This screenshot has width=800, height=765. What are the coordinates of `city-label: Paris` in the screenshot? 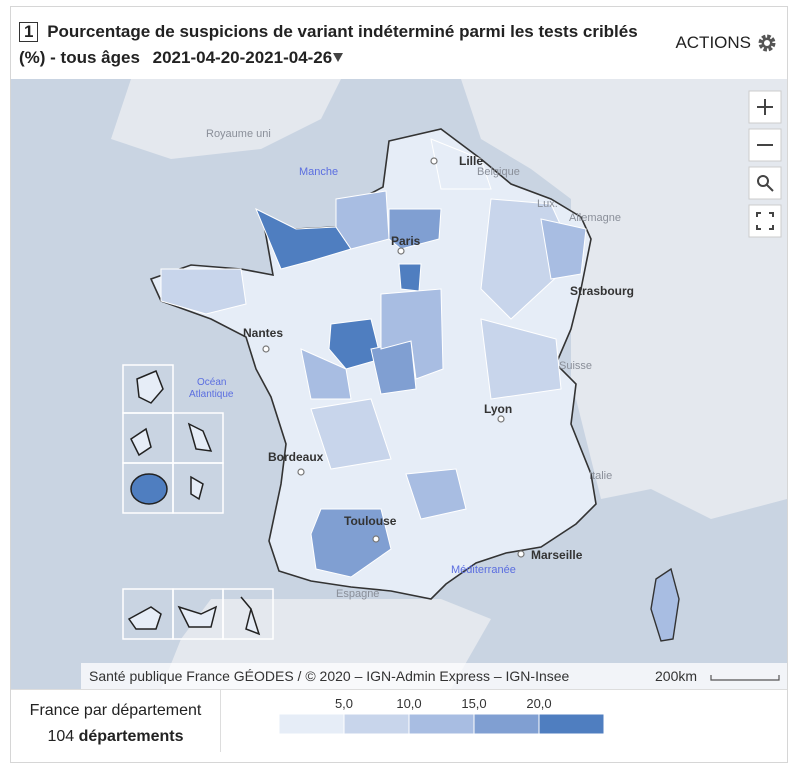 It's located at (406, 241).